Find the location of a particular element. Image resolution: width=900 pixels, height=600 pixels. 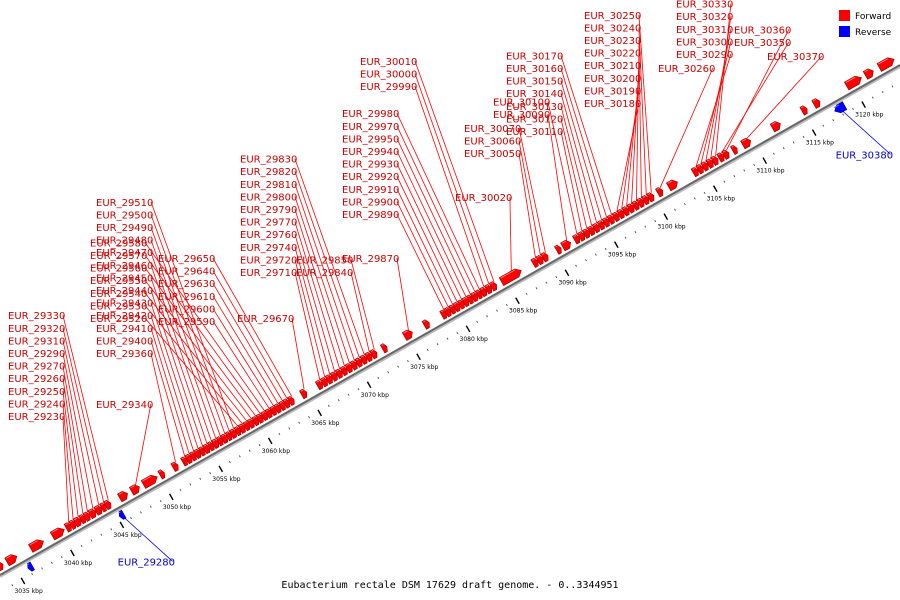

tick-label: 3050 kbp is located at coordinates (177, 507).